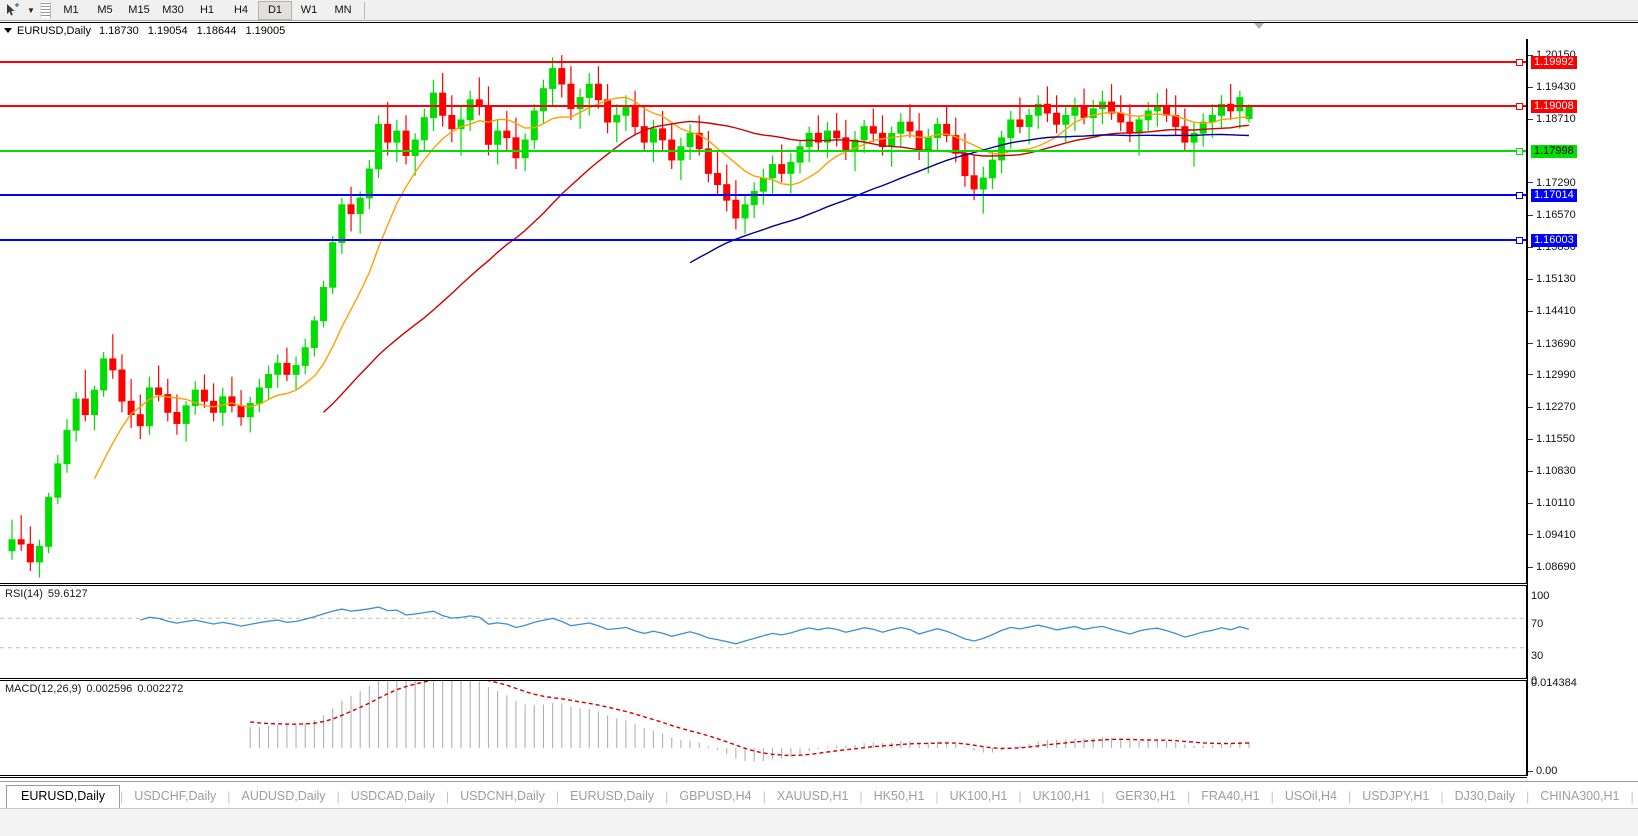  Describe the element at coordinates (1551, 503) in the screenshot. I see `price-tick-1.10110: 1.10110` at that location.